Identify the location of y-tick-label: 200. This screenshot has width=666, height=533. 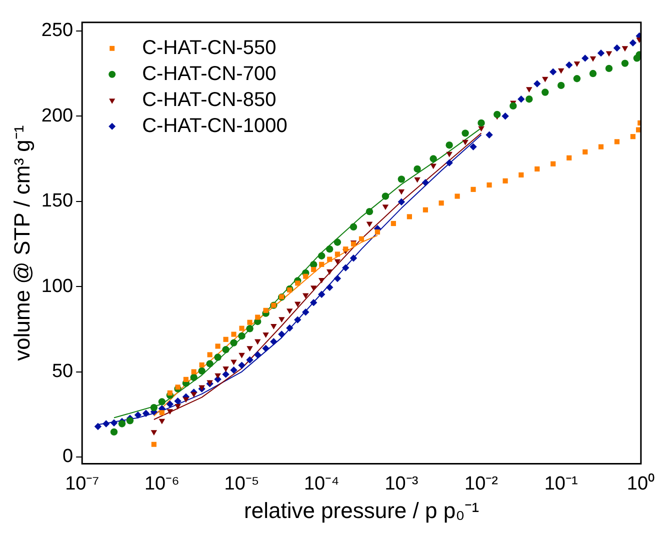
(57, 115).